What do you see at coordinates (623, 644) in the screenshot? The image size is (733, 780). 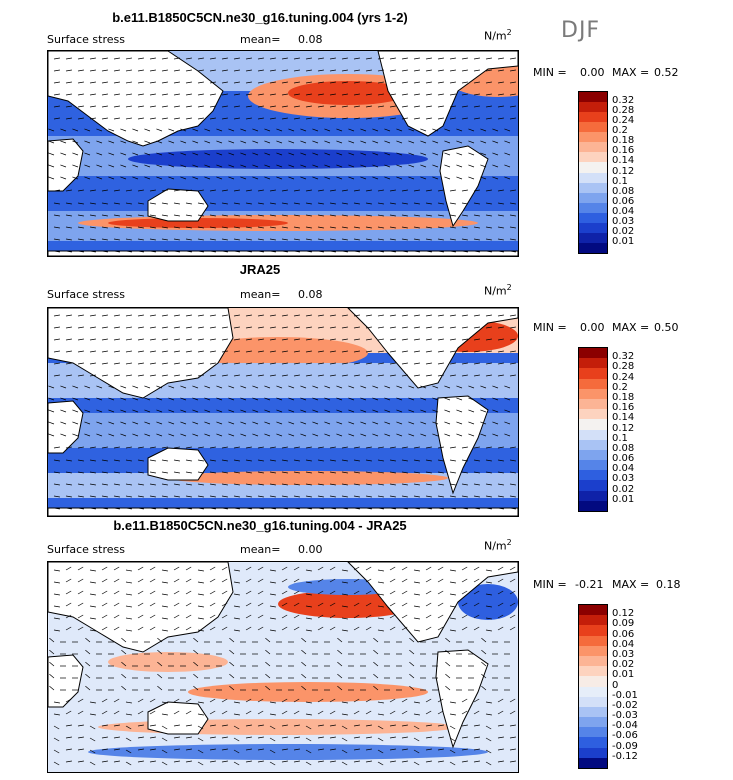 I see `colorbar-tick-label: 0.04` at bounding box center [623, 644].